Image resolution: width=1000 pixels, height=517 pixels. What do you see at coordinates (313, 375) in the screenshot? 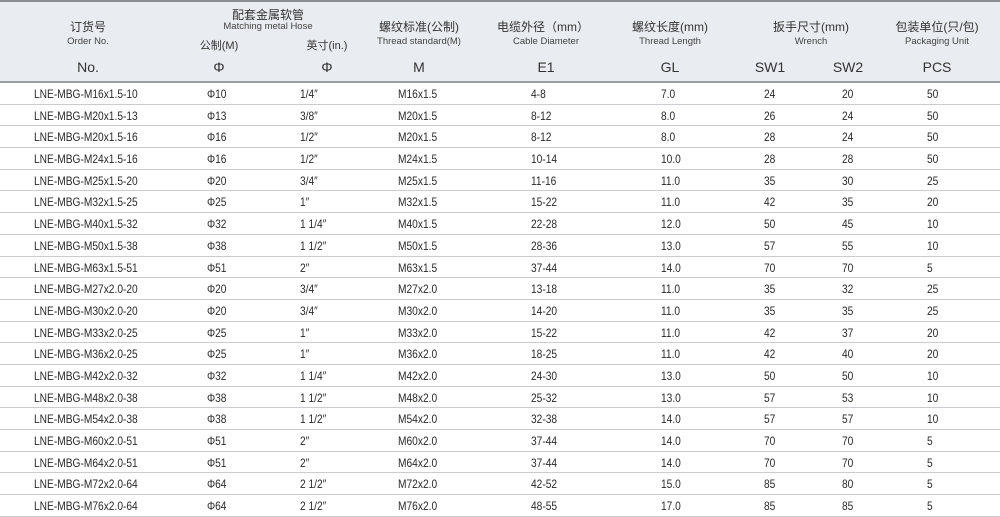
I see `hose-inch-cell: 1 1/4″` at bounding box center [313, 375].